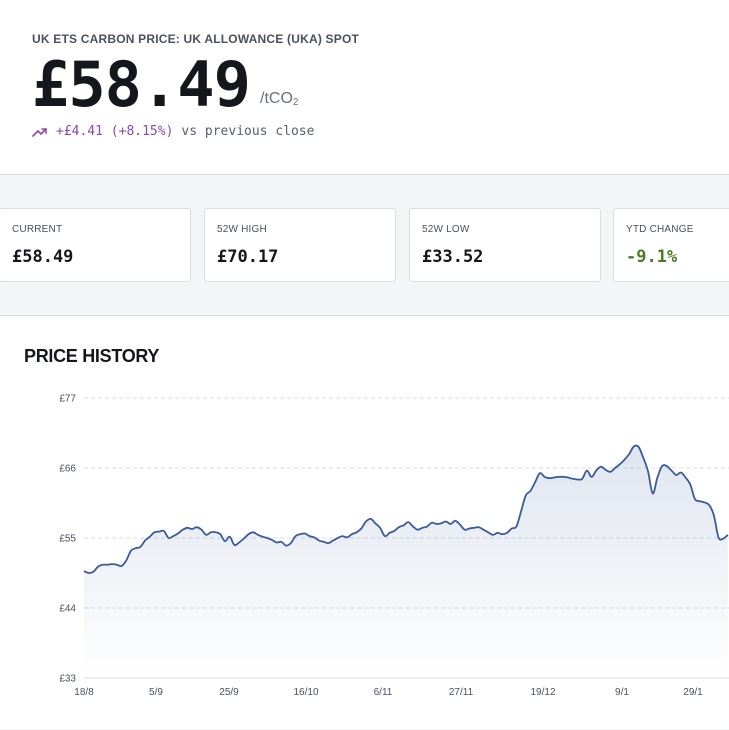 Image resolution: width=729 pixels, height=730 pixels. What do you see at coordinates (67, 469) in the screenshot?
I see `y-tick-label: £66` at bounding box center [67, 469].